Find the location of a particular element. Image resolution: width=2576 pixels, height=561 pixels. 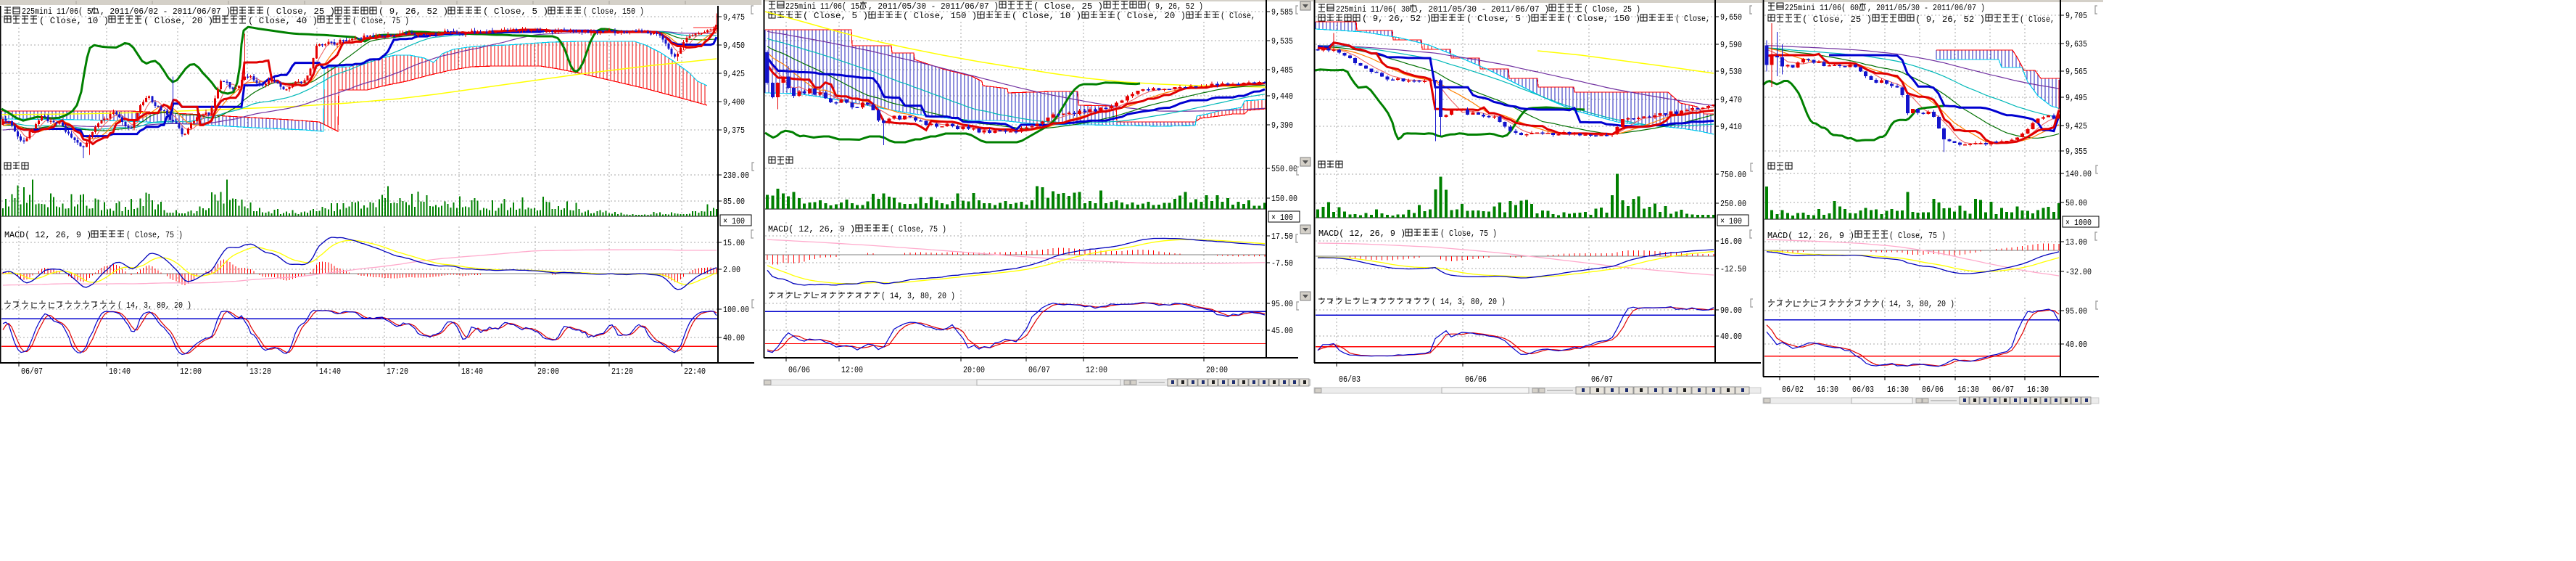

svg-text: 9,585 is located at coordinates (1282, 12).